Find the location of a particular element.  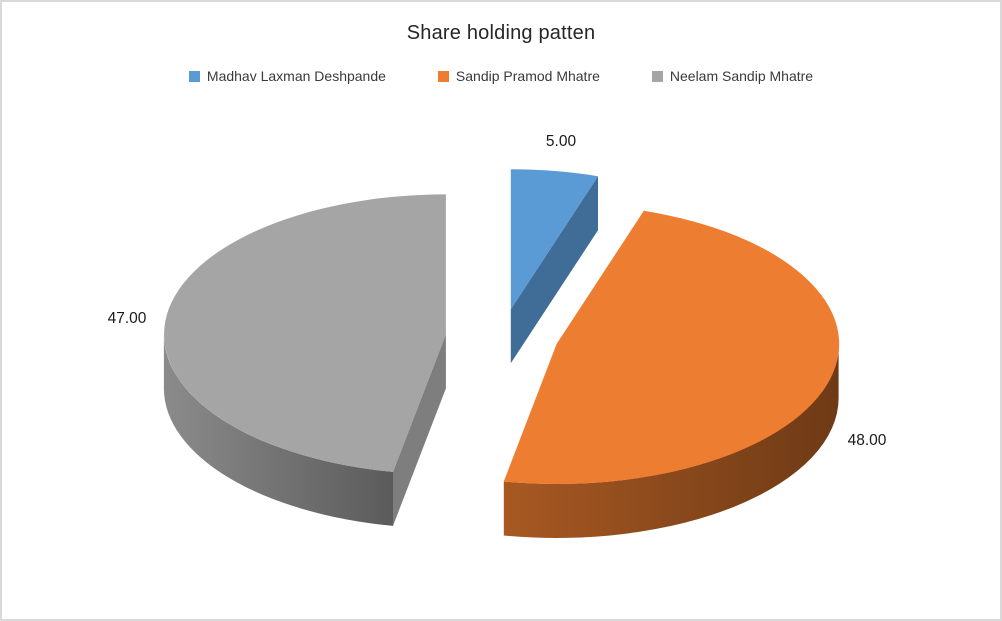

legend-label: Sandip Pramod Mhatre is located at coordinates (527, 76).